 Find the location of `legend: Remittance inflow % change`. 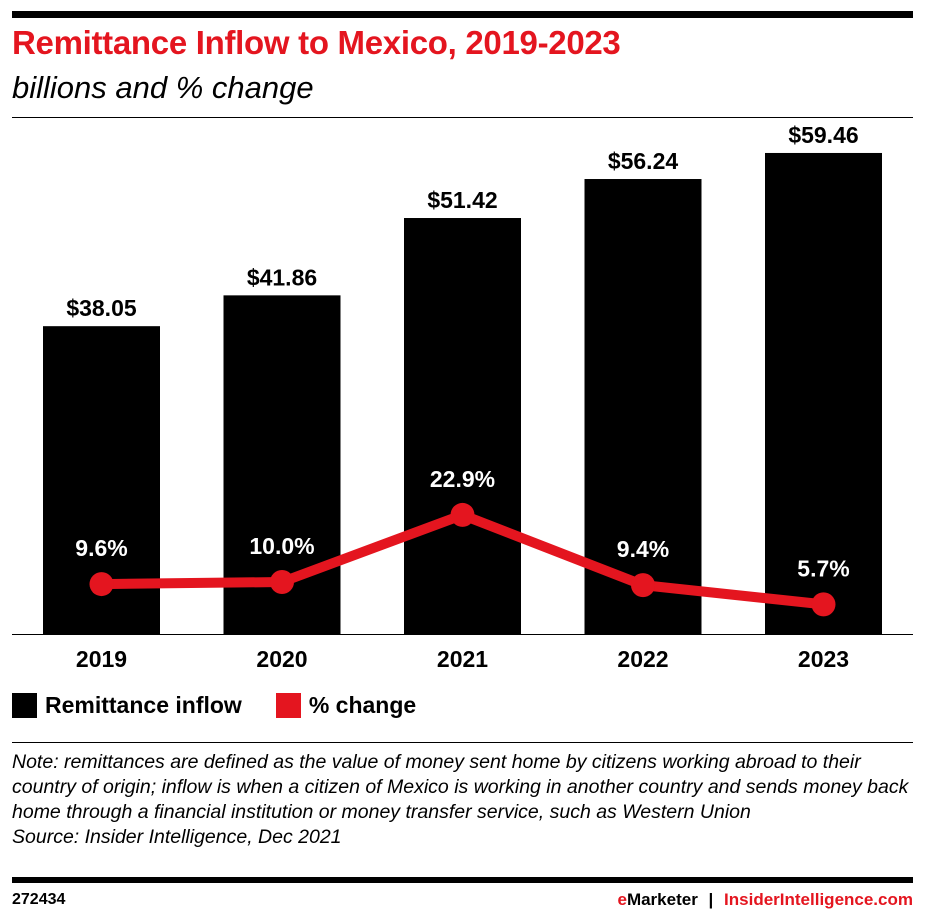

legend: Remittance inflow % change is located at coordinates (214, 705).